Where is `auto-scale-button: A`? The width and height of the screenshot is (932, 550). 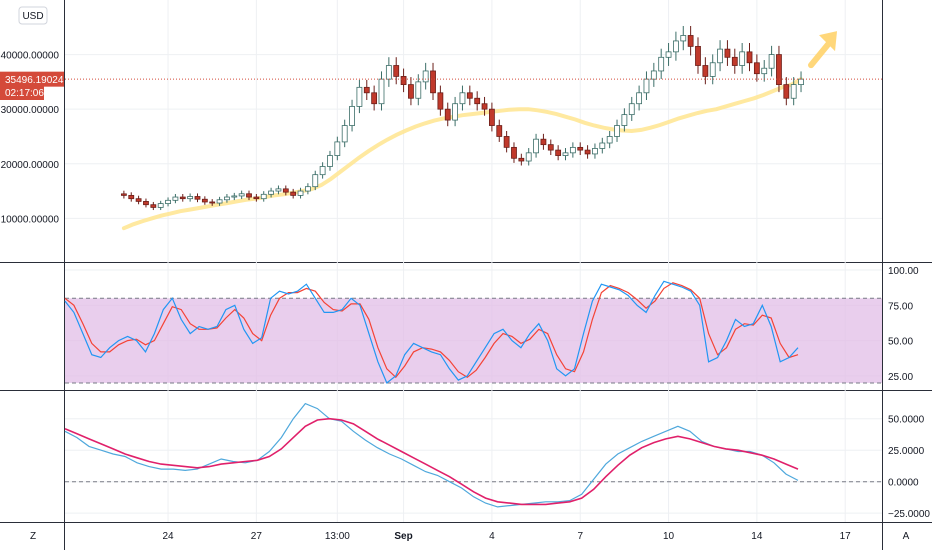 auto-scale-button: A is located at coordinates (906, 536).